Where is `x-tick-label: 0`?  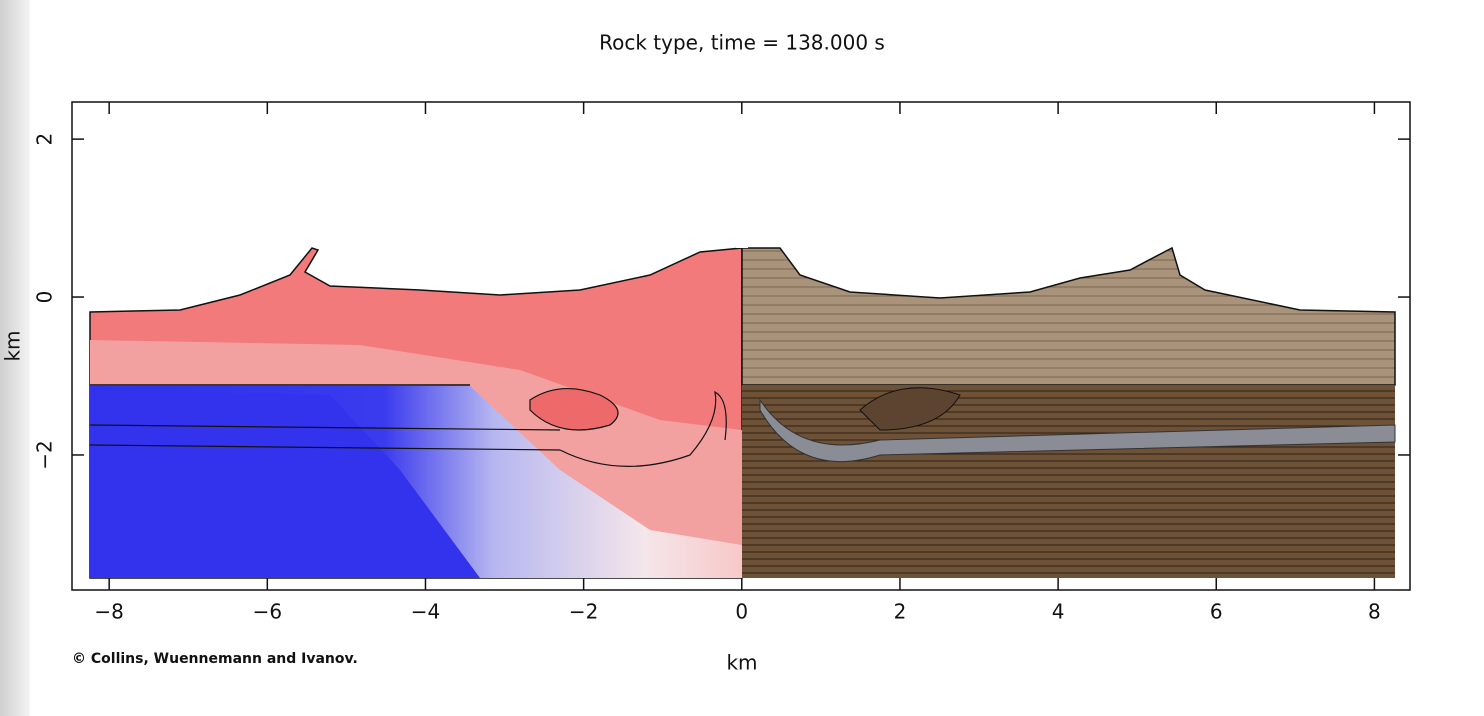
x-tick-label: 0 is located at coordinates (741, 612).